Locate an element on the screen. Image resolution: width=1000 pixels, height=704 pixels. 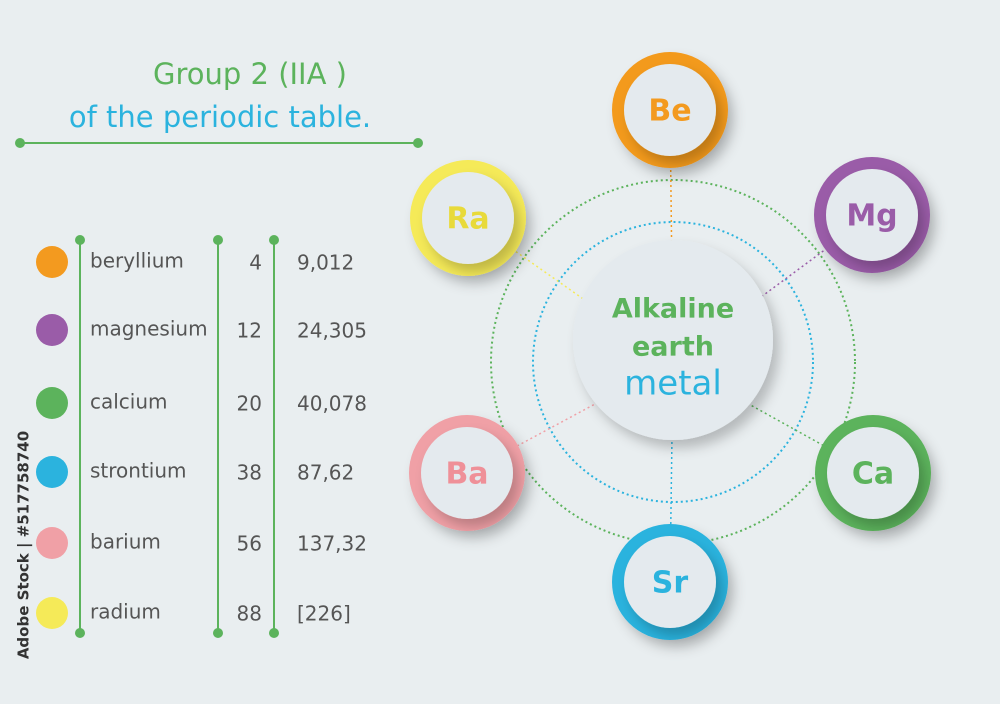
atomic-mass: 40,078 is located at coordinates (332, 404).